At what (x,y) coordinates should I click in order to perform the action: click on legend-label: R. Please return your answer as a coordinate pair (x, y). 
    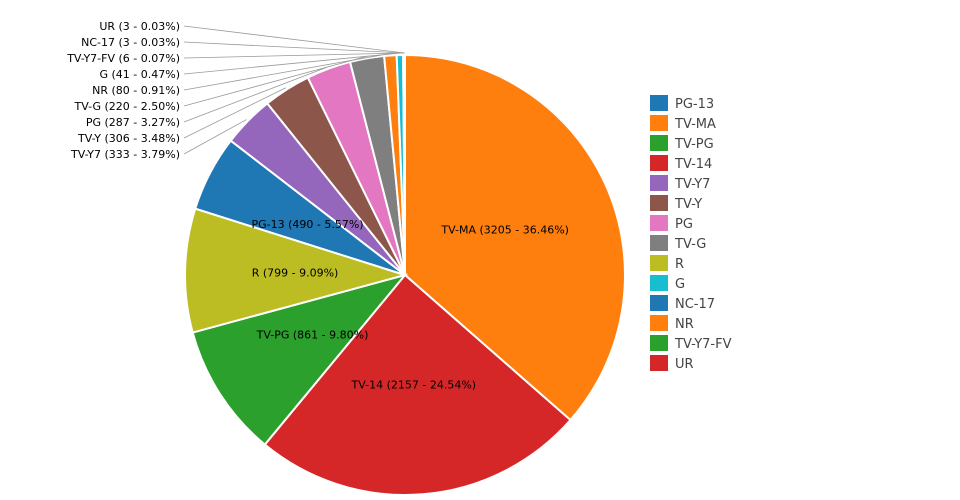
    Looking at the image, I should click on (679, 264).